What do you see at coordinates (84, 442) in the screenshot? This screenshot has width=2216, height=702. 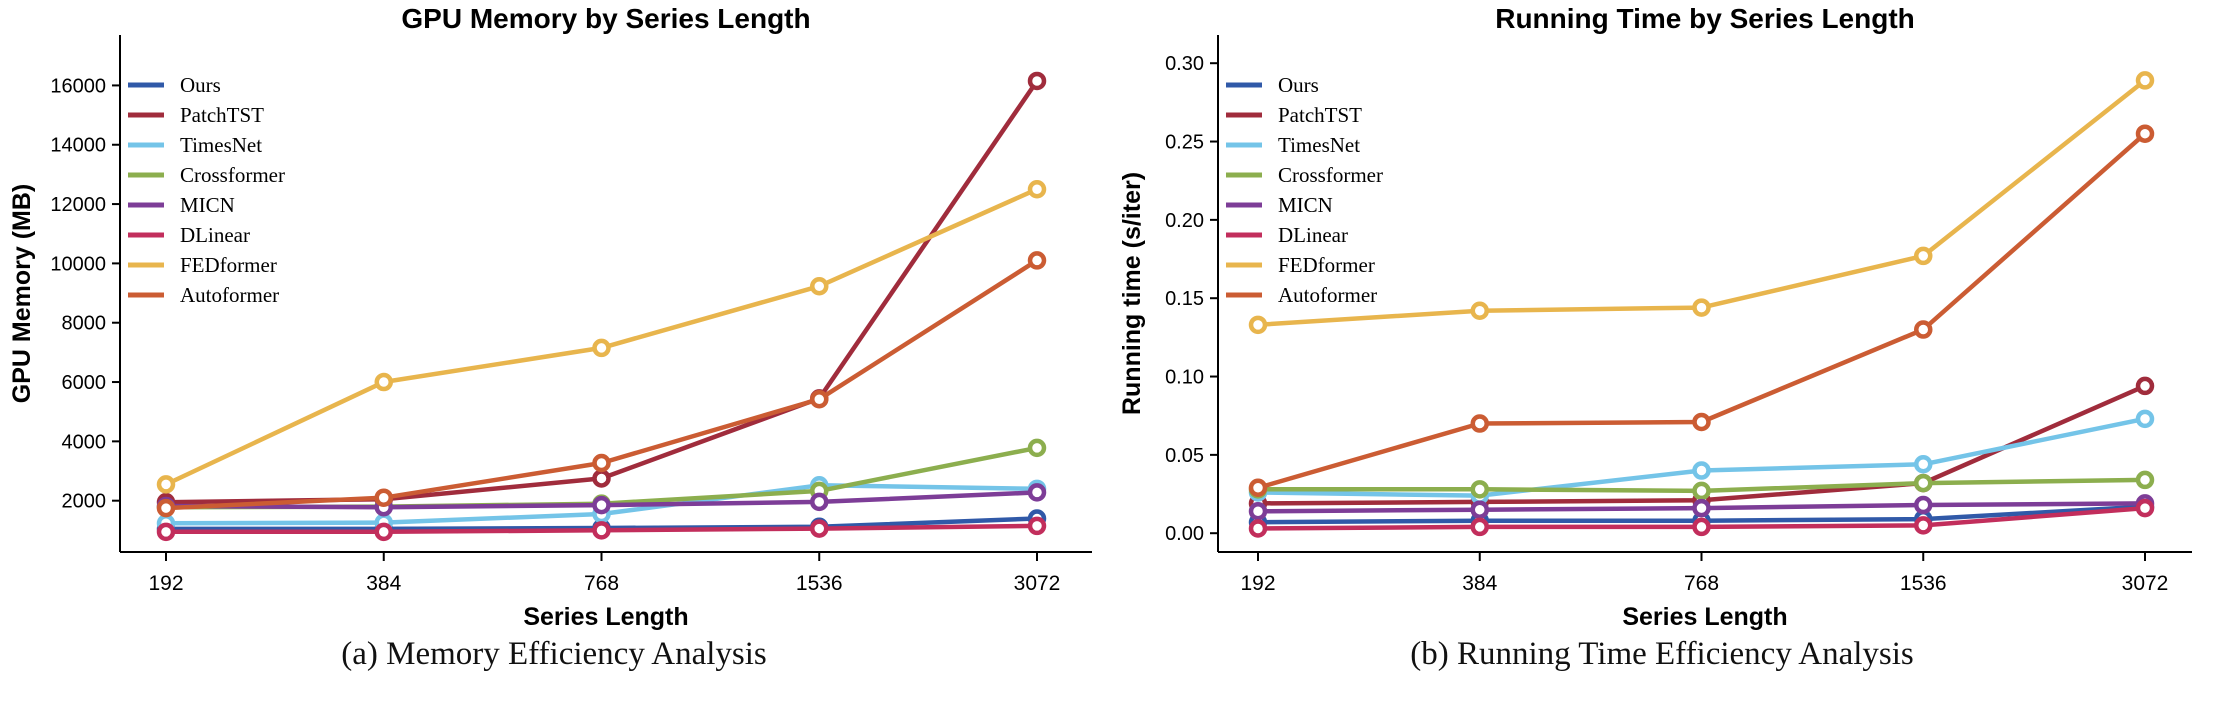 I see `y-axis-tick-label: 4000` at bounding box center [84, 442].